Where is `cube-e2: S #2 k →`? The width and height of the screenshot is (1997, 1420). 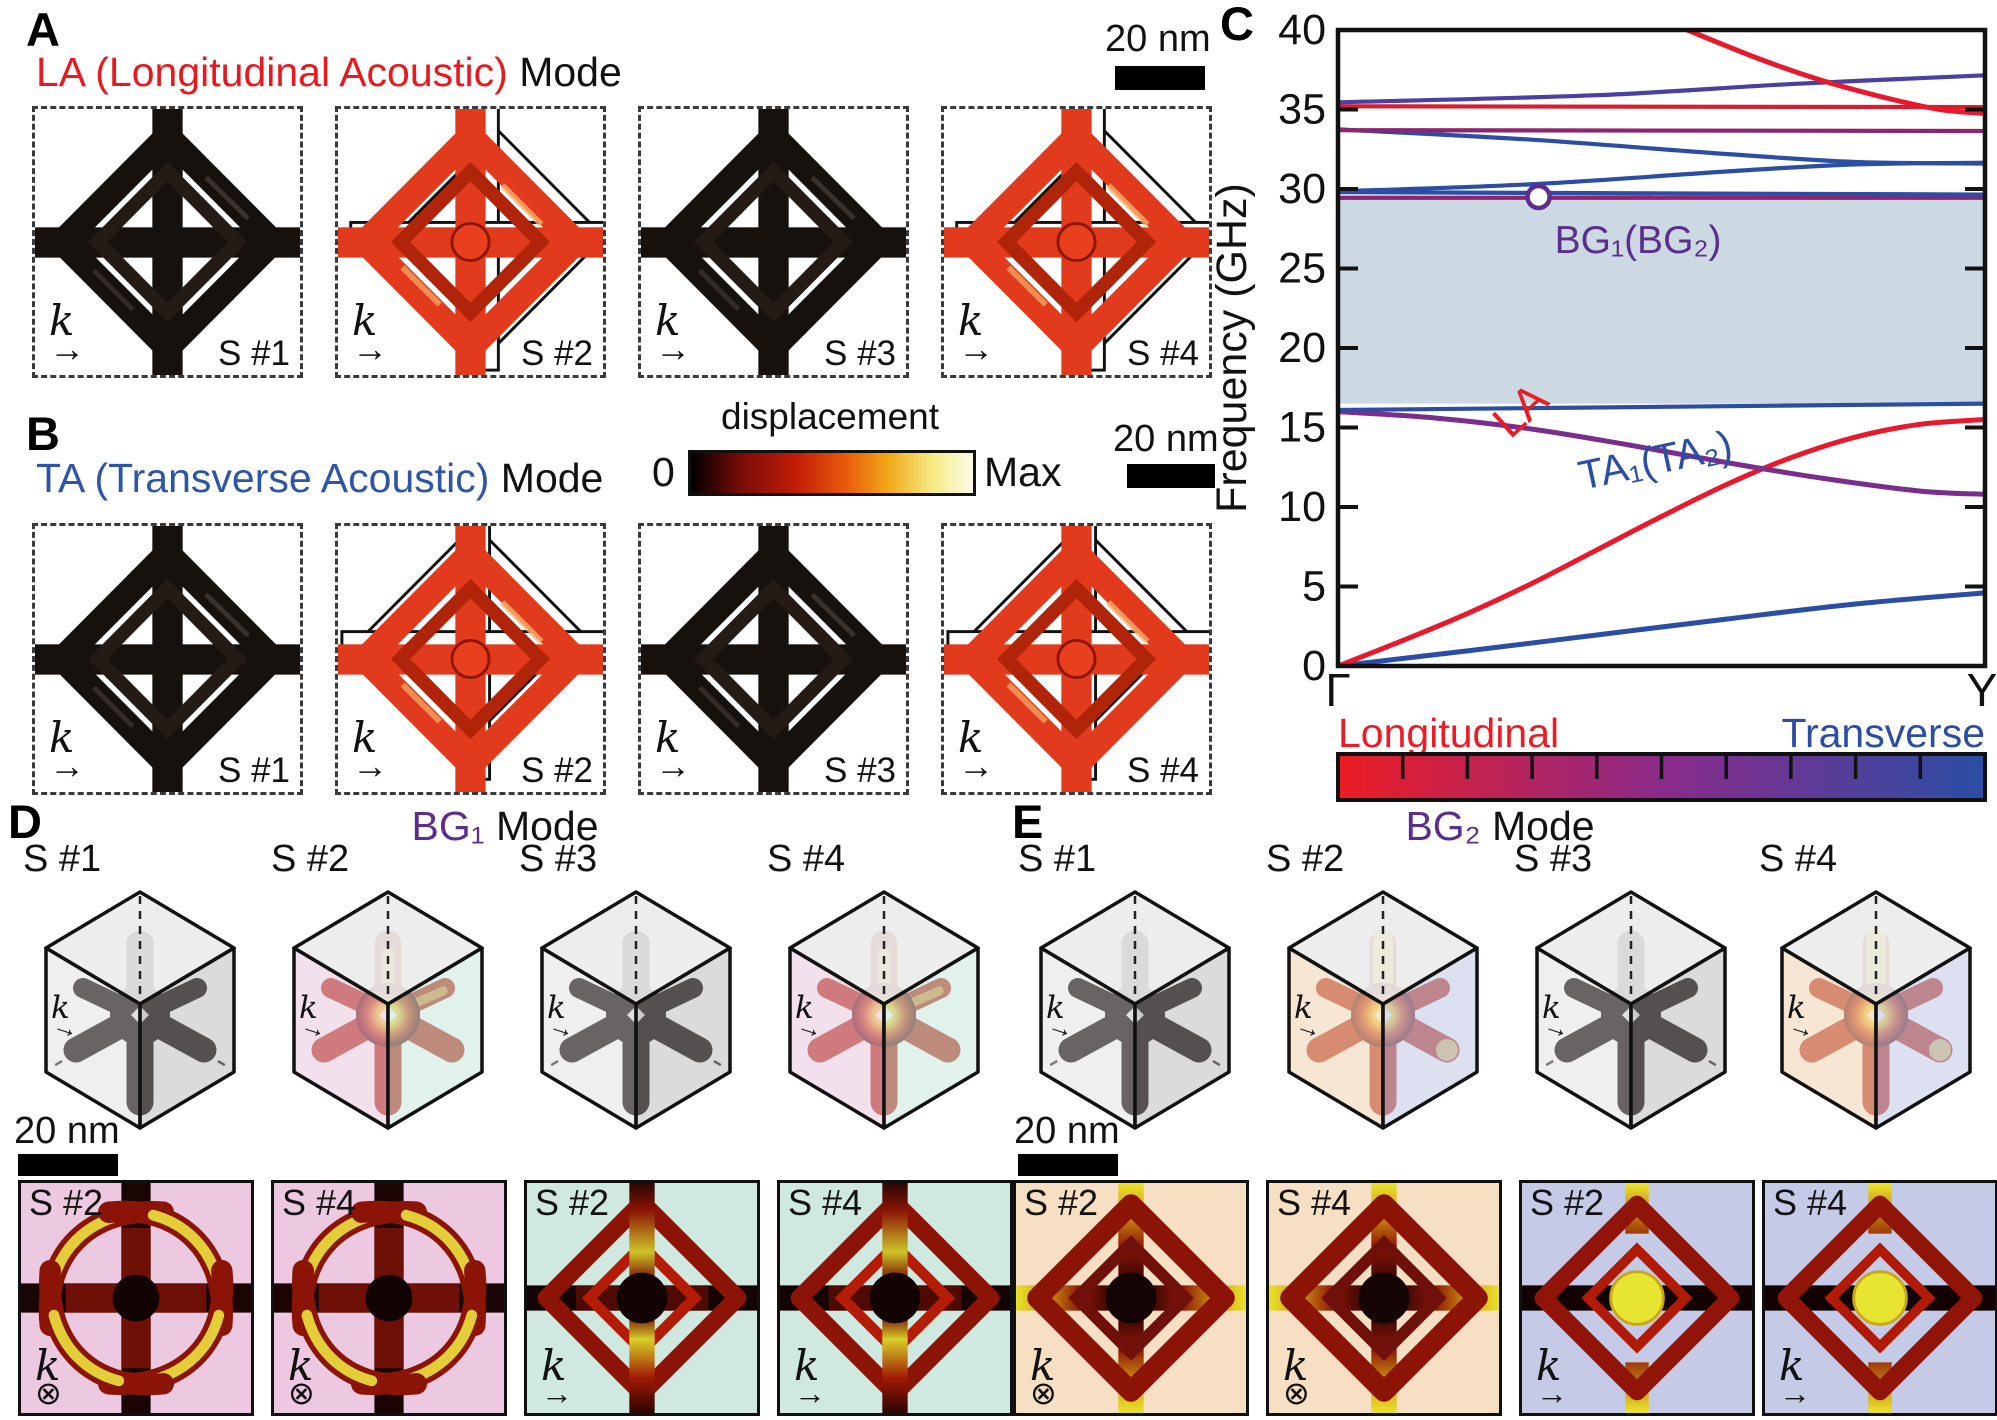 cube-e2: S #2 k → is located at coordinates (1383, 994).